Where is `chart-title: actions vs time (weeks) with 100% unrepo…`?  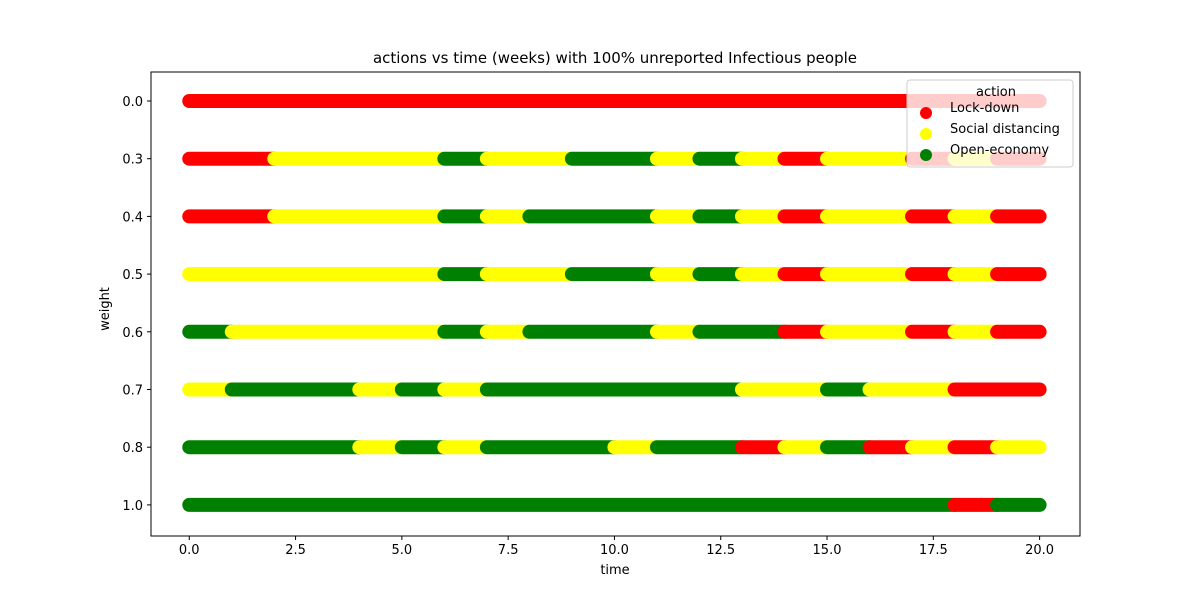 chart-title: actions vs time (weeks) with 100% unrepo… is located at coordinates (615, 58).